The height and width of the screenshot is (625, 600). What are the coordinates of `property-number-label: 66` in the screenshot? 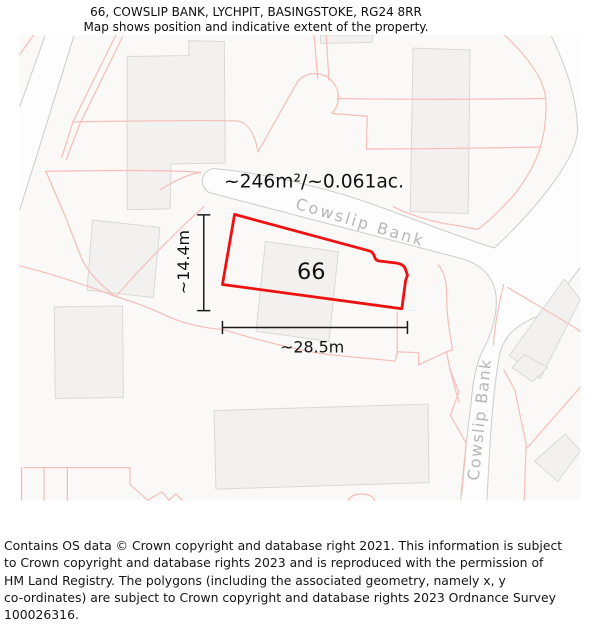 It's located at (311, 272).